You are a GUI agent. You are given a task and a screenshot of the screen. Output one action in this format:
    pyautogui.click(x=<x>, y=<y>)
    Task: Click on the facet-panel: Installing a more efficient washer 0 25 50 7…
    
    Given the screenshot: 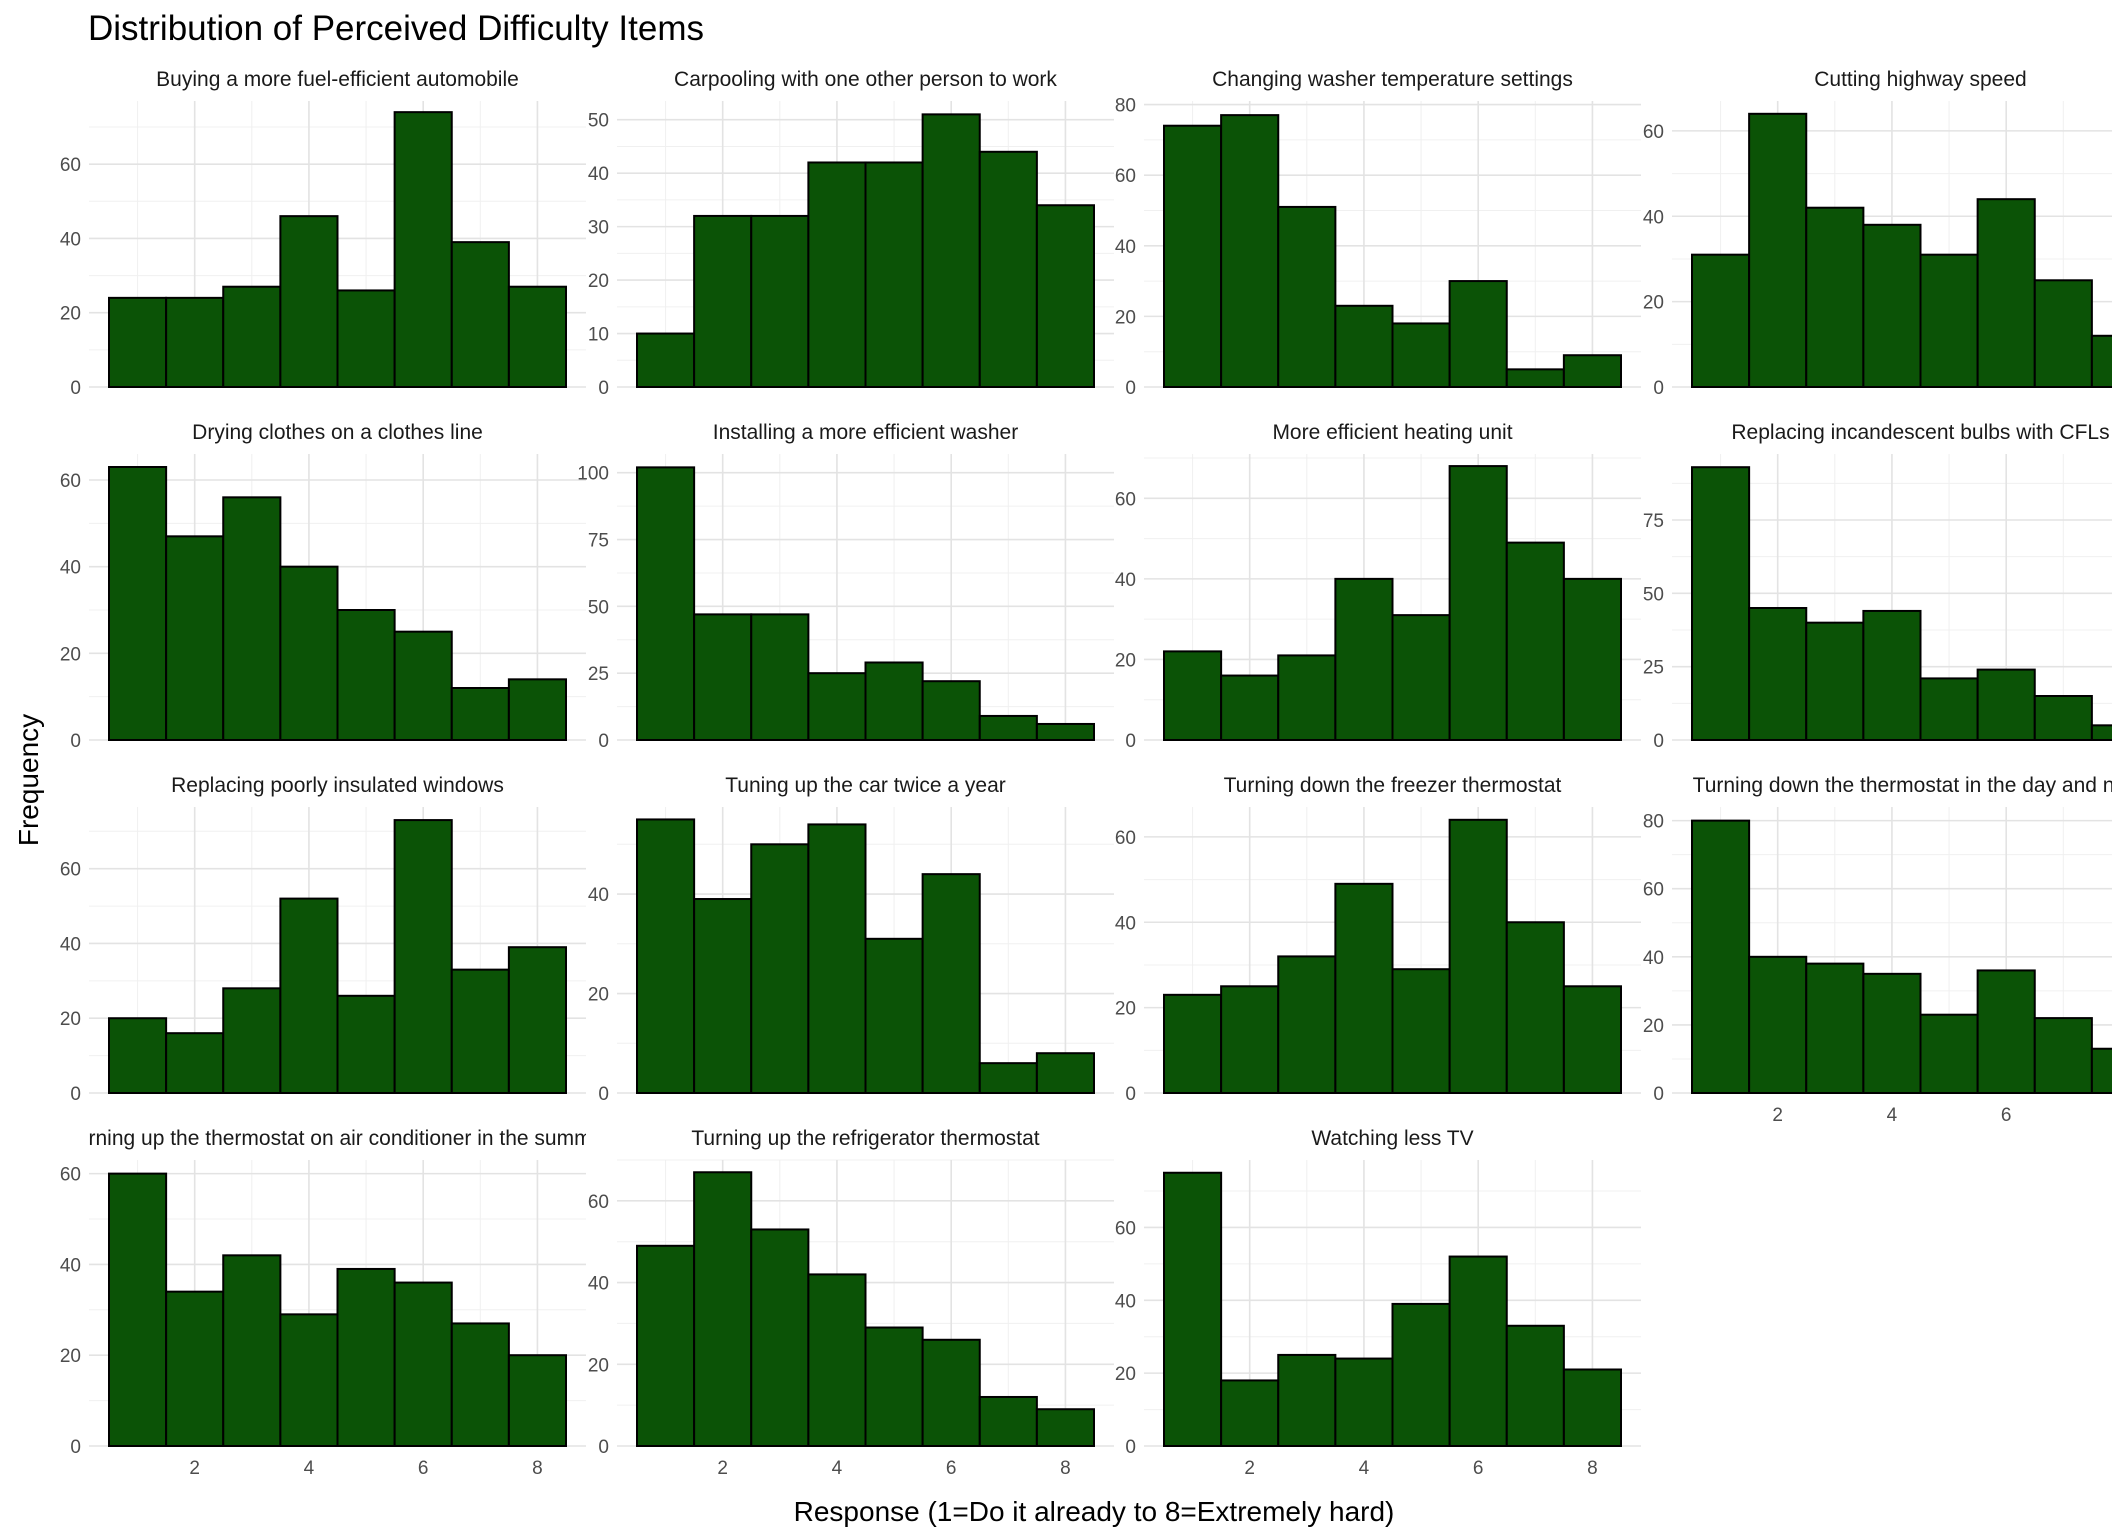 What is the action you would take?
    pyautogui.click(x=845, y=586)
    